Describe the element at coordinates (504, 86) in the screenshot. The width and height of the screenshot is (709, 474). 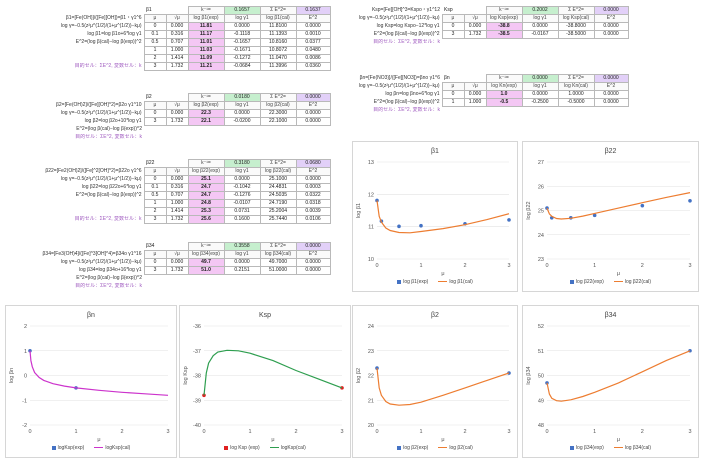
I see `column-header: log Kn(exp)` at that location.